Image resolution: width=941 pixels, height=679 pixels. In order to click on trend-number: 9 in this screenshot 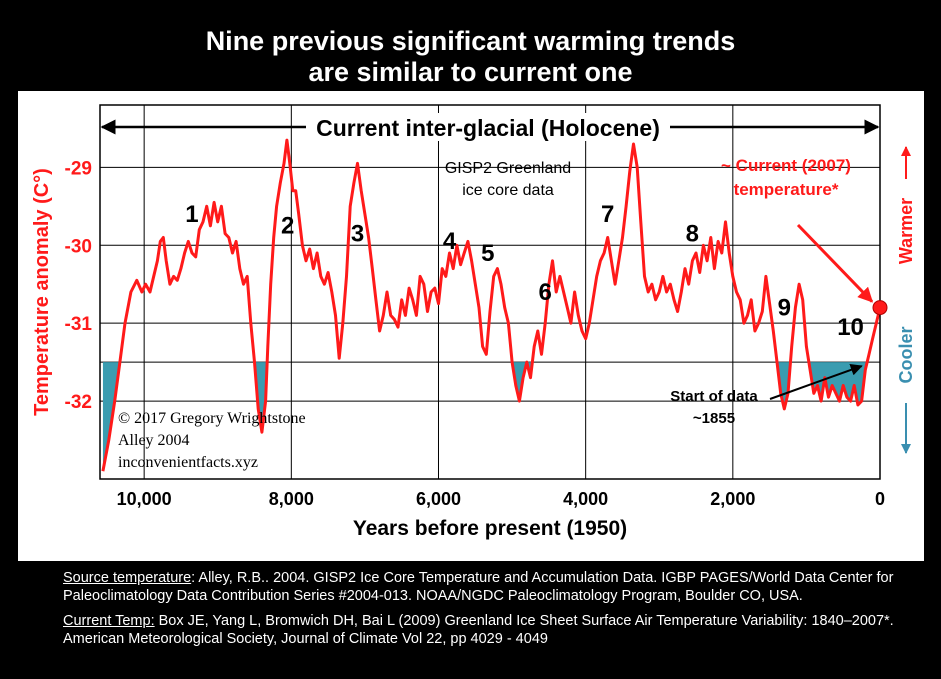, I will do `click(784, 307)`.